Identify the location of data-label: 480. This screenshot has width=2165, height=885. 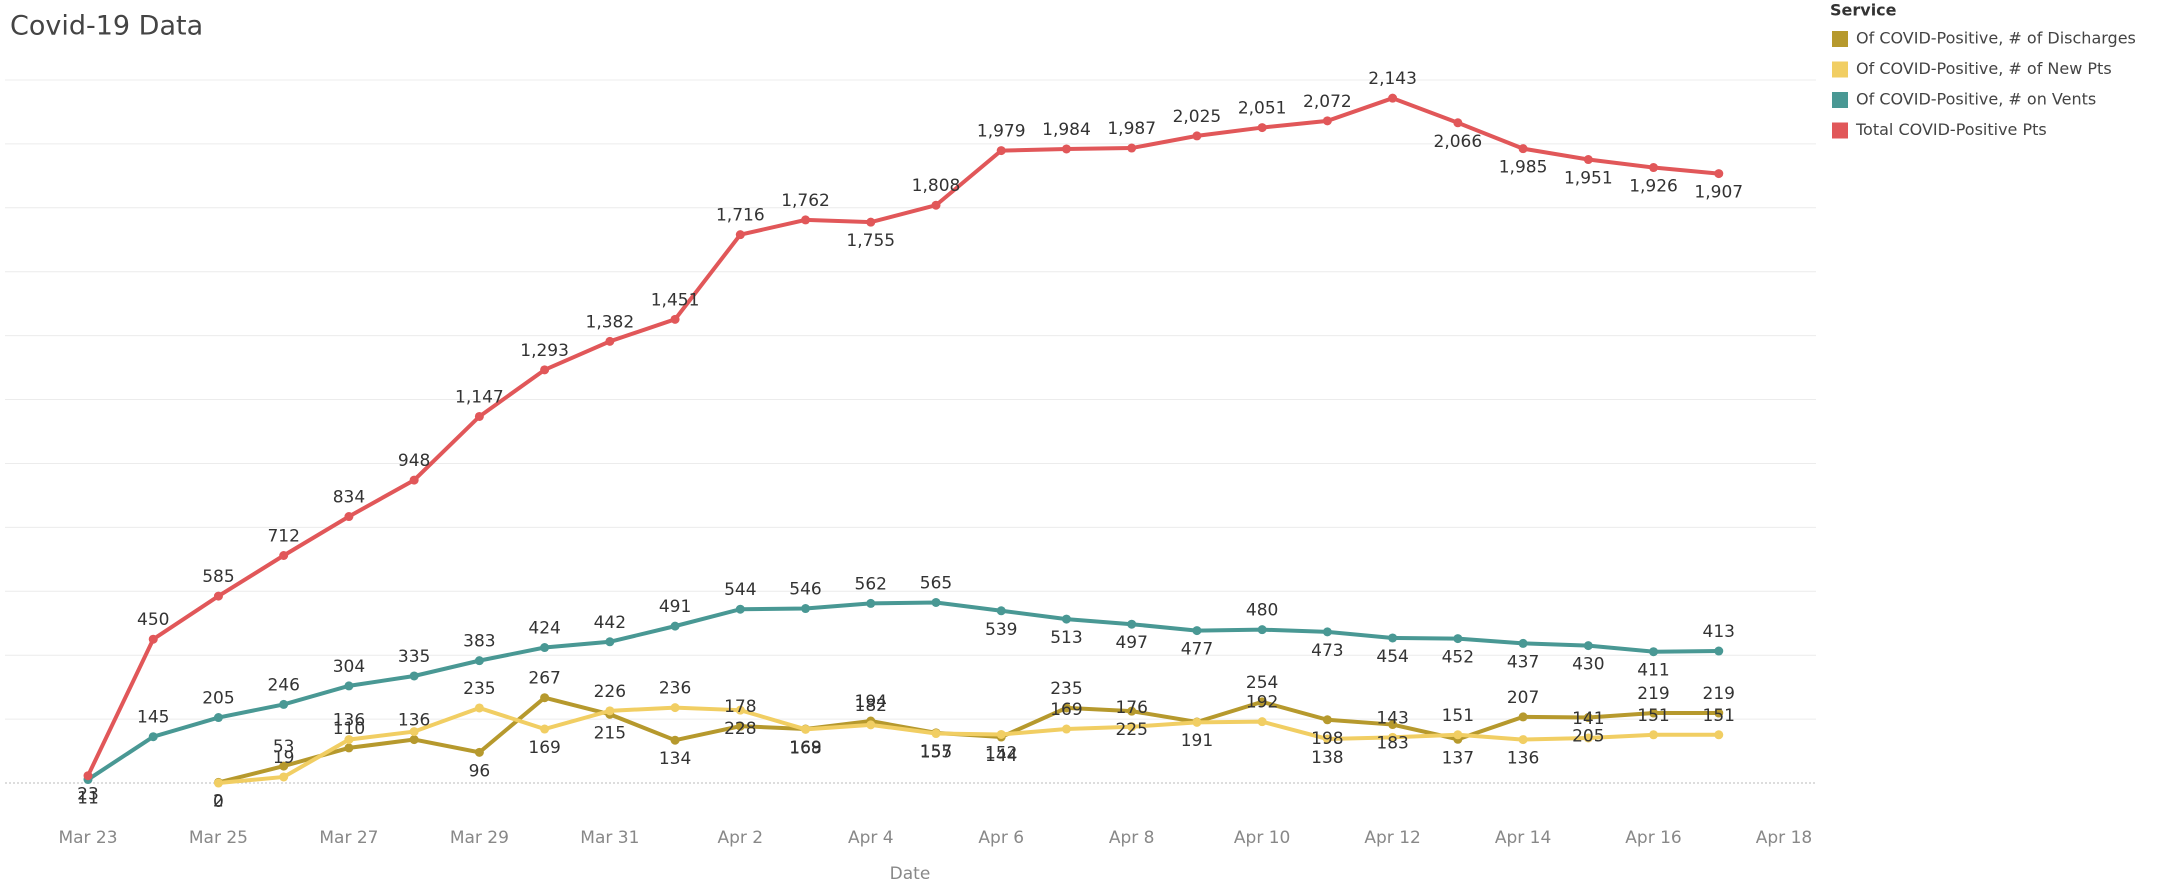
(1262, 611).